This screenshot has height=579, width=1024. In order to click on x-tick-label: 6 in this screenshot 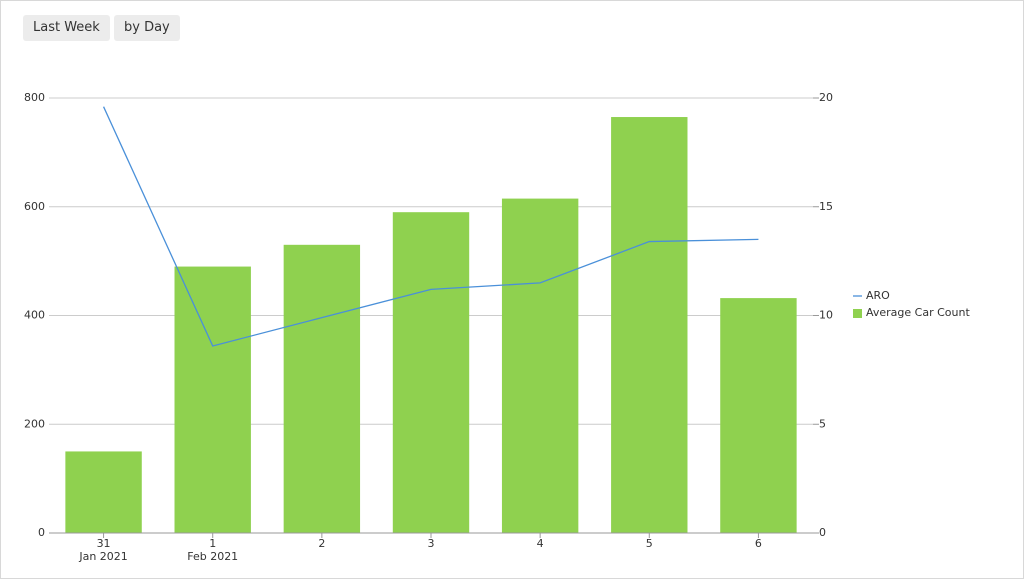, I will do `click(758, 543)`.